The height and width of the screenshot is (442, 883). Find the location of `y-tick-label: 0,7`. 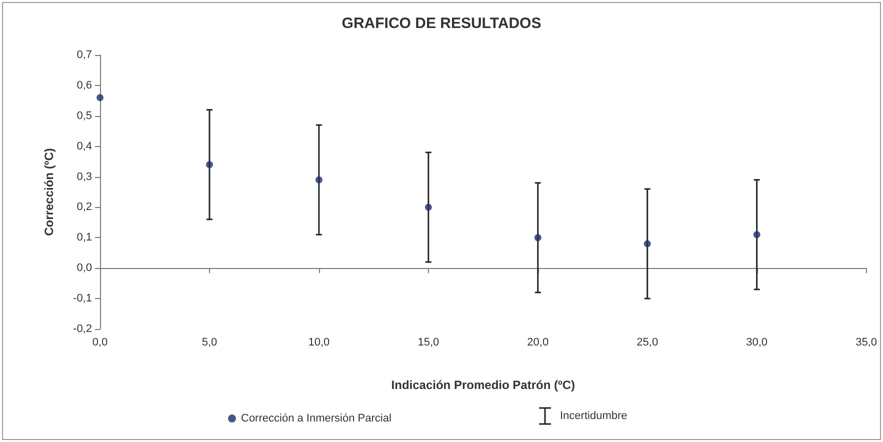

y-tick-label: 0,7 is located at coordinates (84, 55).